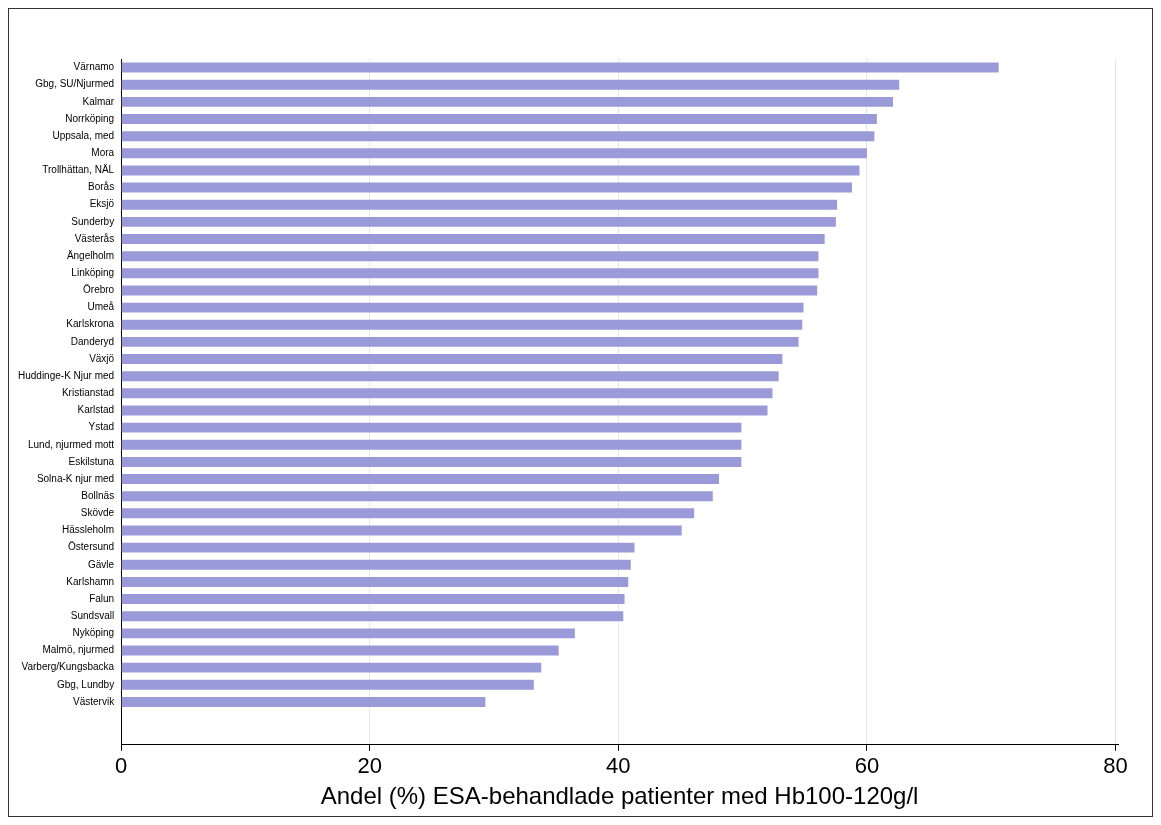  What do you see at coordinates (90, 581) in the screenshot?
I see `y-tick-label: Karlshamn` at bounding box center [90, 581].